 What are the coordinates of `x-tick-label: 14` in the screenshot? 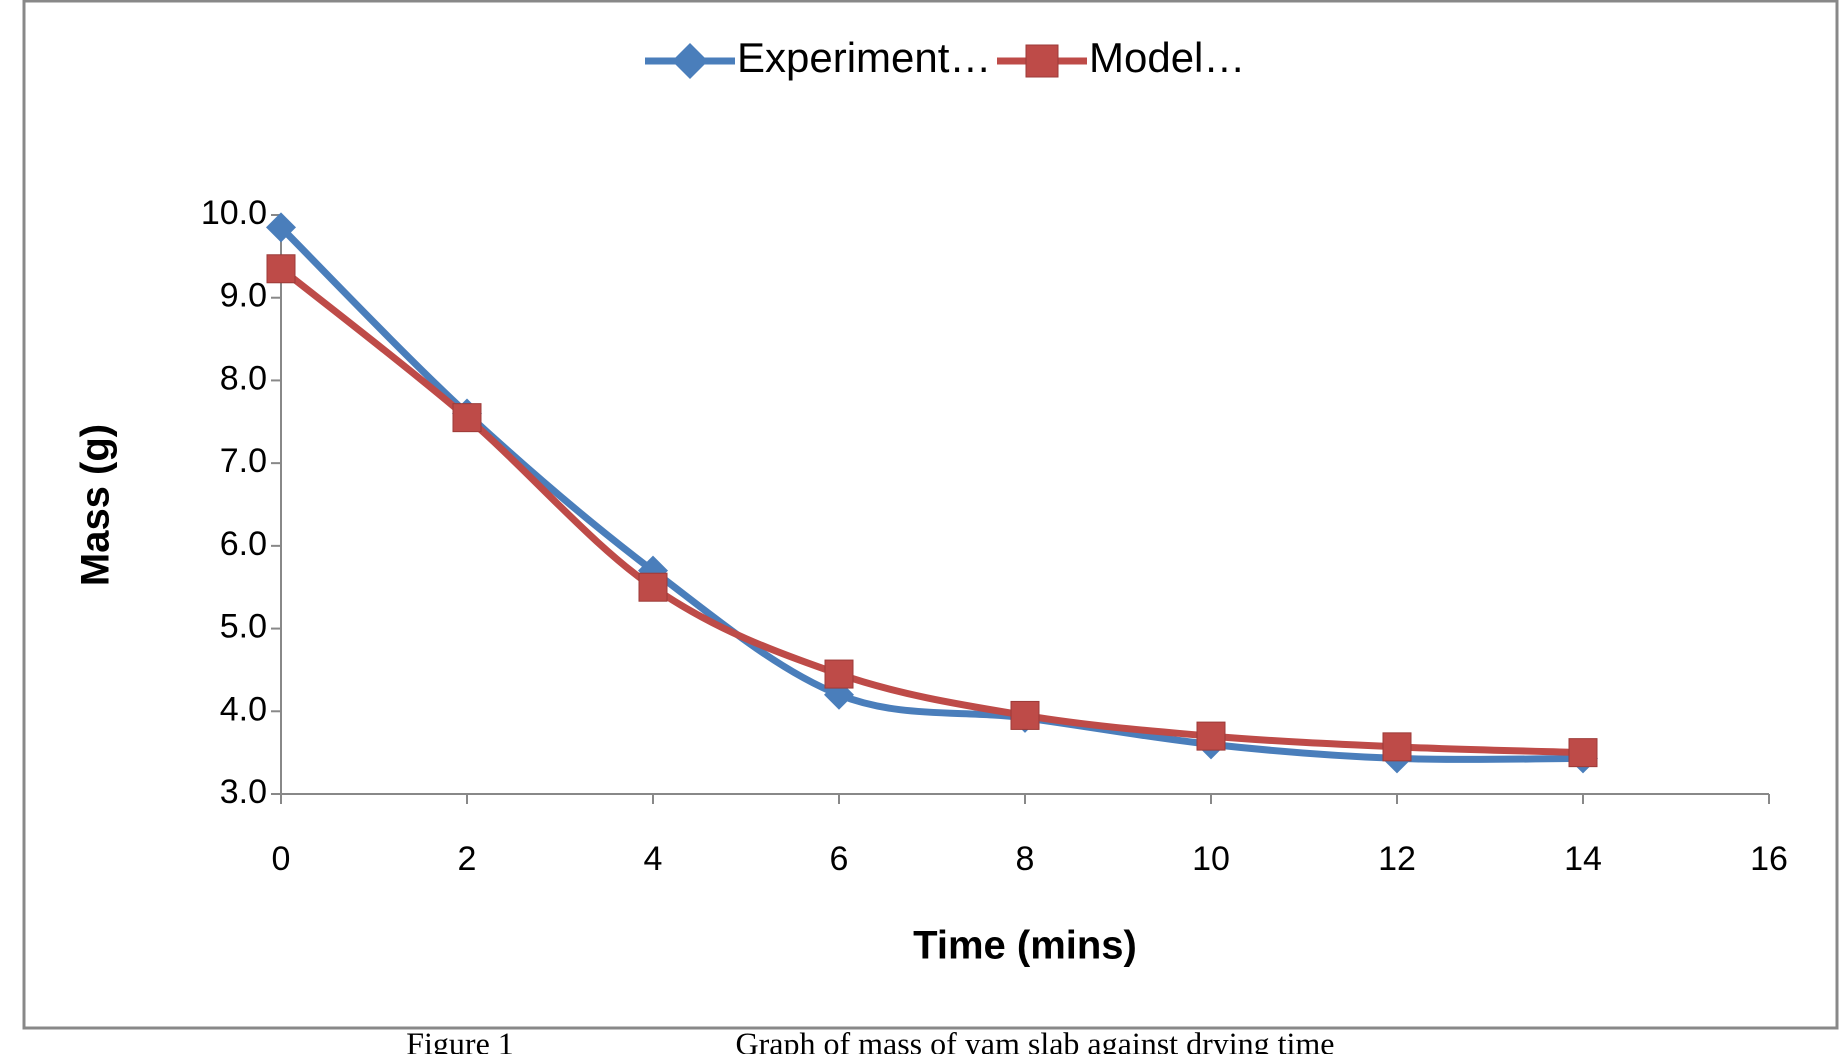 It's located at (1583, 859).